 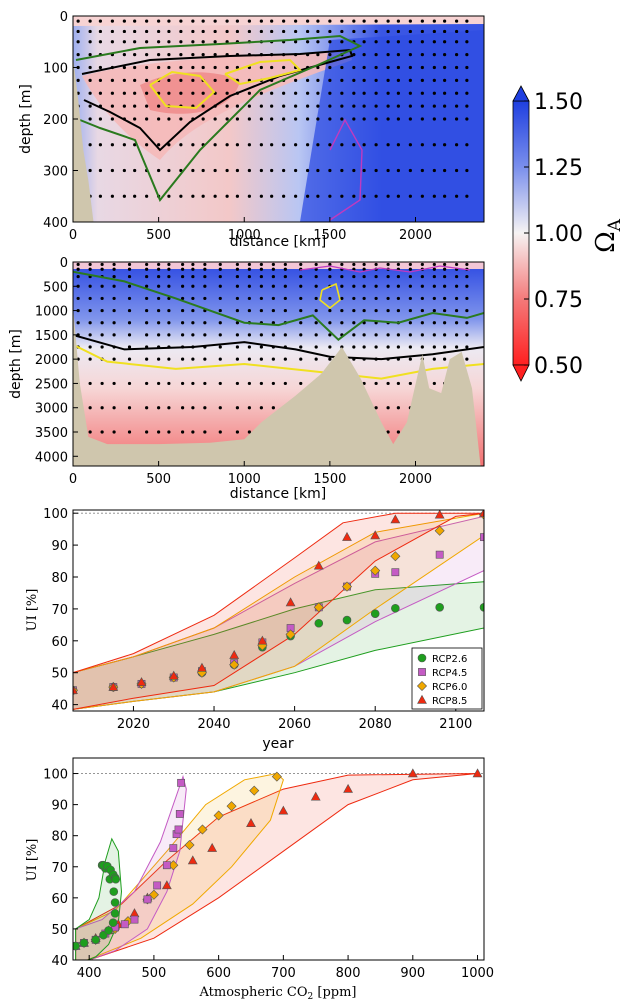 I want to click on p1-axes: 0 500 1000 1500 2000 0 100 200 300 400, so click(x=237, y=126).